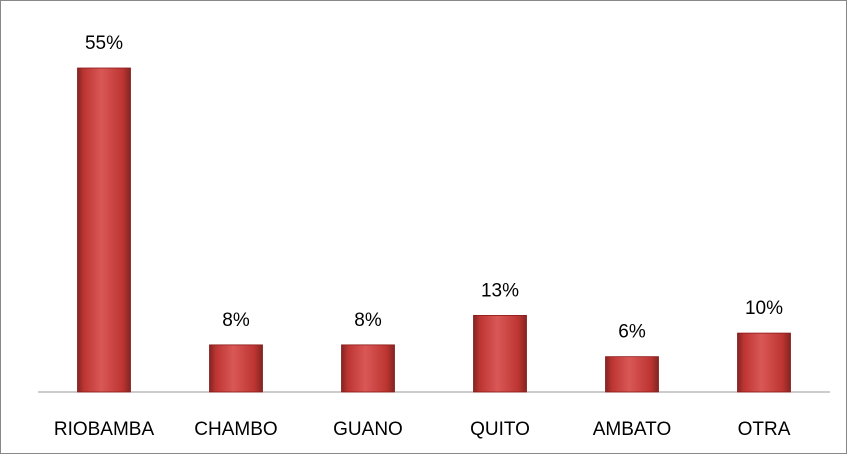 The width and height of the screenshot is (847, 454). Describe the element at coordinates (764, 308) in the screenshot. I see `data-label: 10%` at that location.